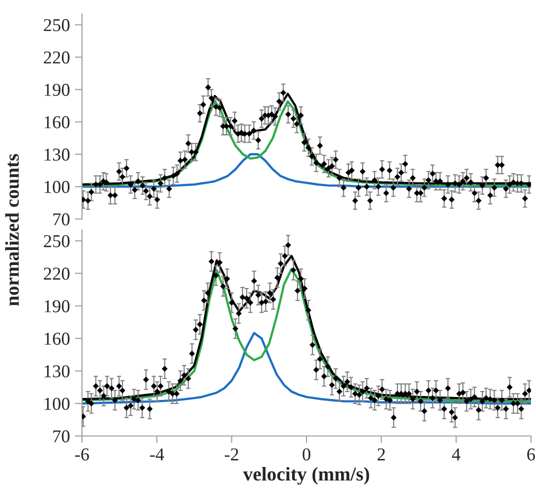 This screenshot has height=496, width=536. I want to click on x-tick-label: -2, so click(231, 454).